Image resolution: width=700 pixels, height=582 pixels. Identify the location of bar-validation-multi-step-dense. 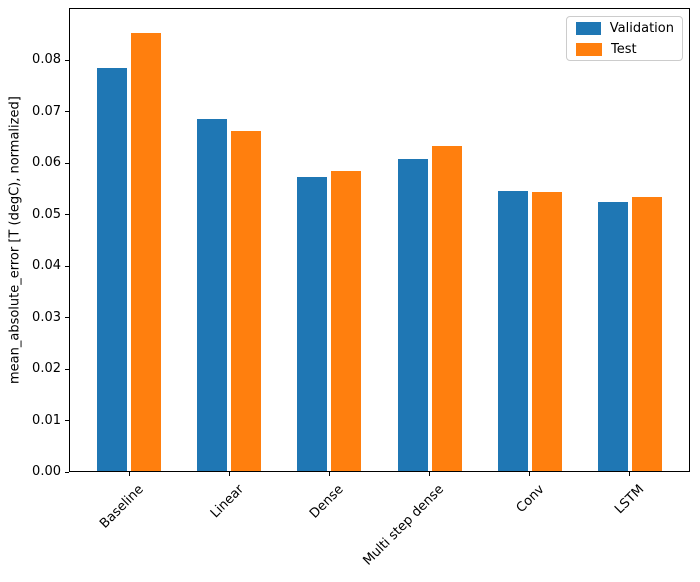
(412, 315).